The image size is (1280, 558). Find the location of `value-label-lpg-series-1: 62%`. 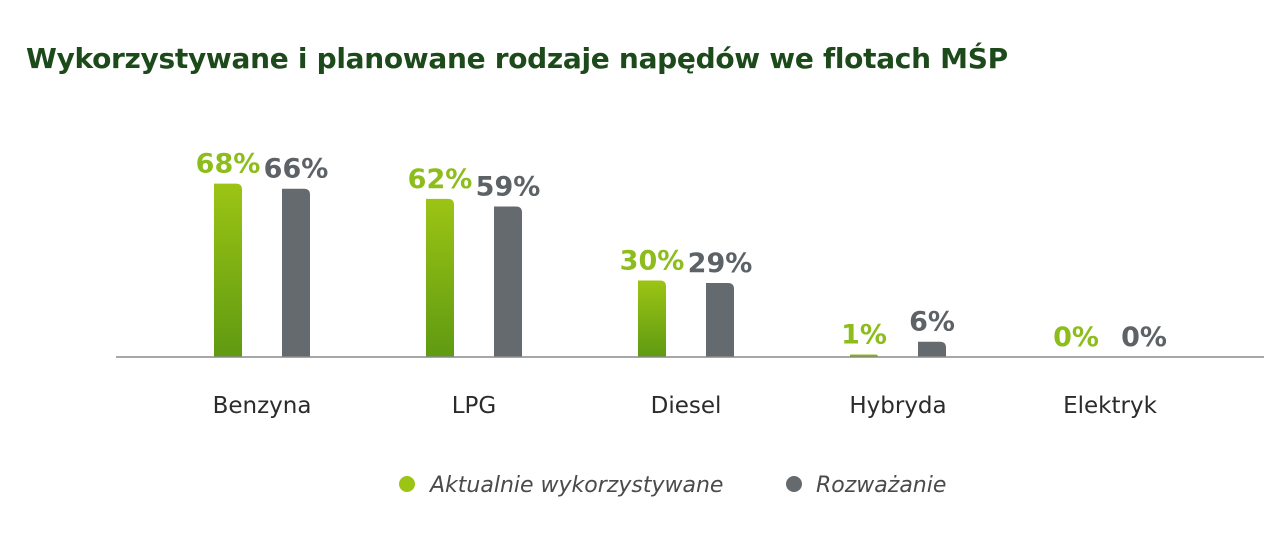

value-label-lpg-series-1: 62% is located at coordinates (440, 179).